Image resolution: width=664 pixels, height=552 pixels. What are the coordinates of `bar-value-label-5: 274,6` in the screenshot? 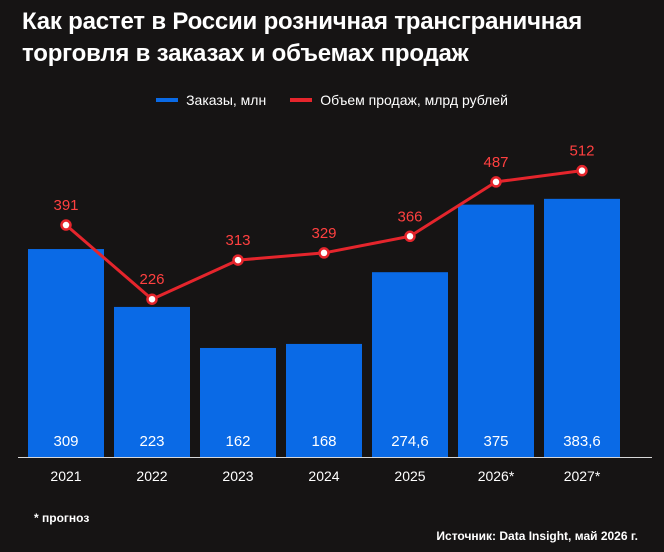 It's located at (410, 441).